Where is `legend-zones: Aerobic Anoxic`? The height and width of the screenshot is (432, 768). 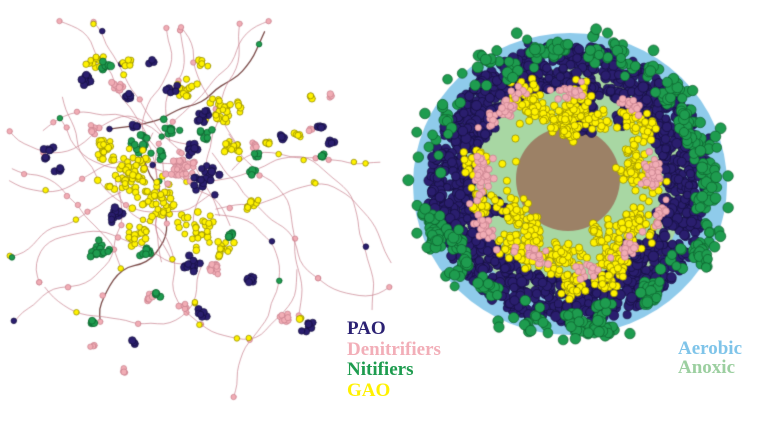 legend-zones: Aerobic Anoxic is located at coordinates (710, 358).